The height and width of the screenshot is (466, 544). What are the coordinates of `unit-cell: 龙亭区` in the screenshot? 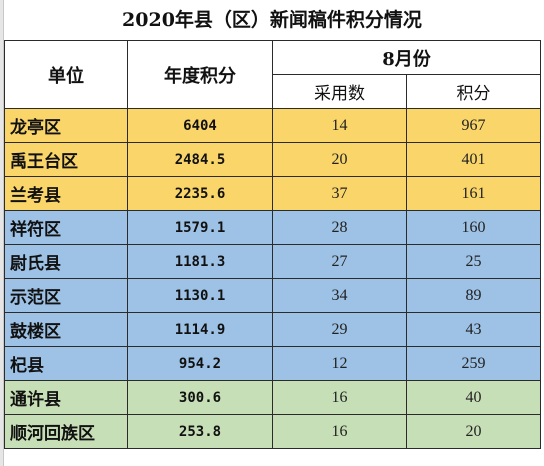 It's located at (66, 125).